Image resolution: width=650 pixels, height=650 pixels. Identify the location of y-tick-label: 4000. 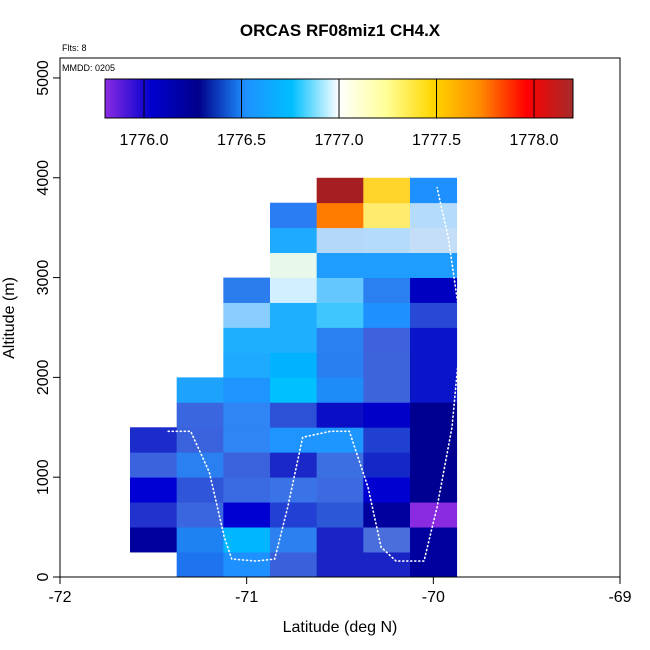
(43, 178).